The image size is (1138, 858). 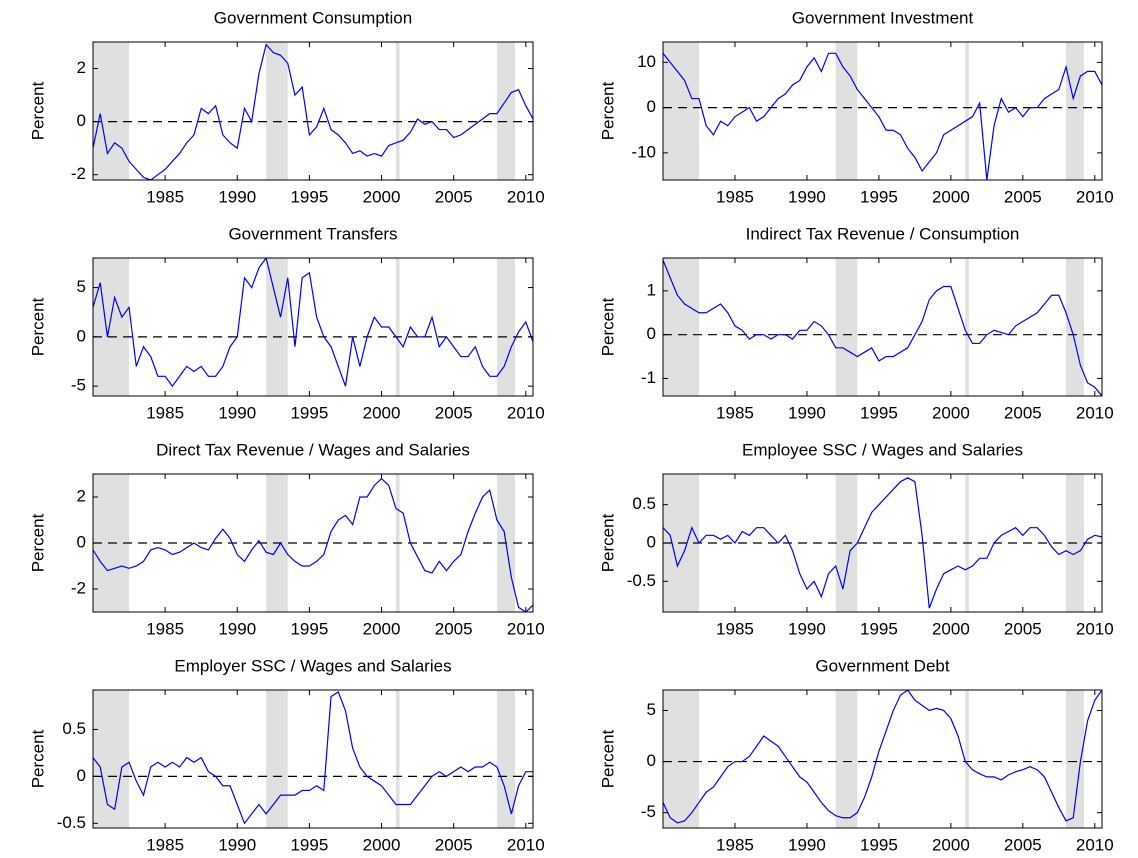 What do you see at coordinates (312, 233) in the screenshot?
I see `chart-title: Government Transfers` at bounding box center [312, 233].